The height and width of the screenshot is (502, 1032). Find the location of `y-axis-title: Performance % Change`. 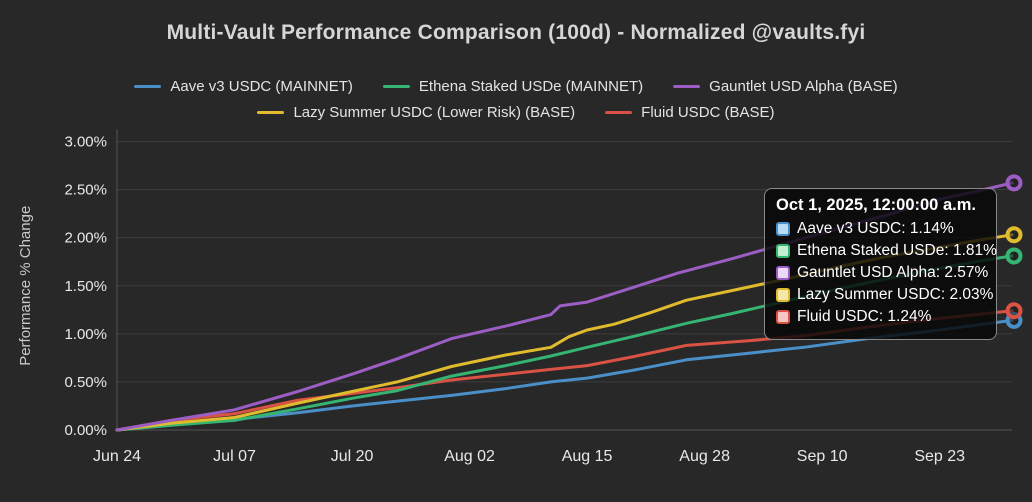

y-axis-title: Performance % Change is located at coordinates (25, 286).